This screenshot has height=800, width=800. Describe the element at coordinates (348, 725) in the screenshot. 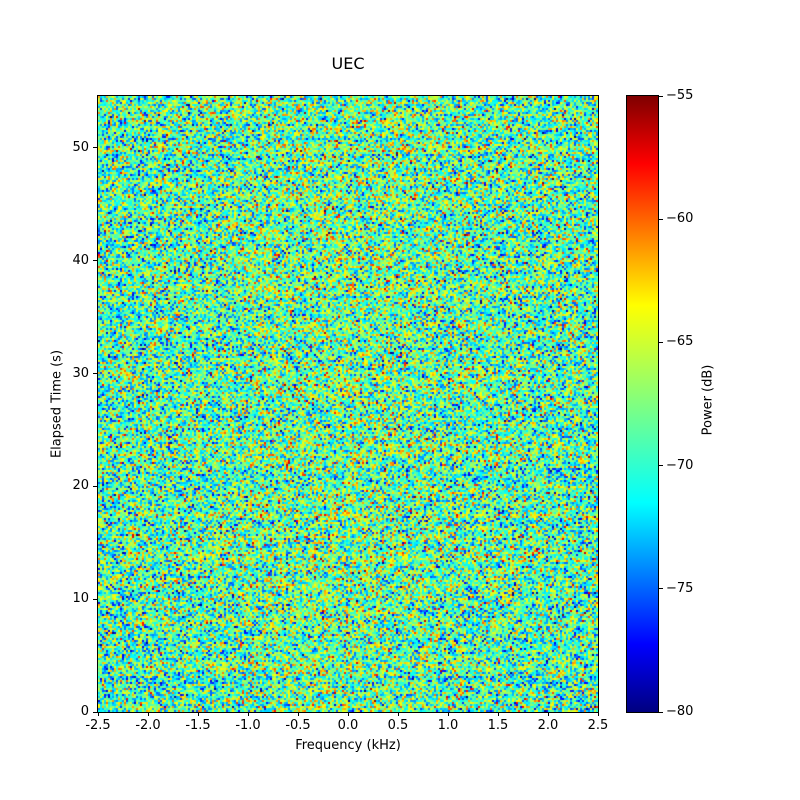

I see `x-tick-label: 0.0` at that location.